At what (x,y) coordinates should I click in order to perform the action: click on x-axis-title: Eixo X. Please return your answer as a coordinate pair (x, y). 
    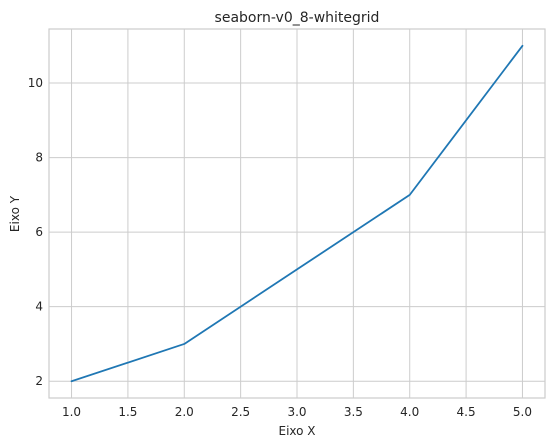
    Looking at the image, I should click on (296, 431).